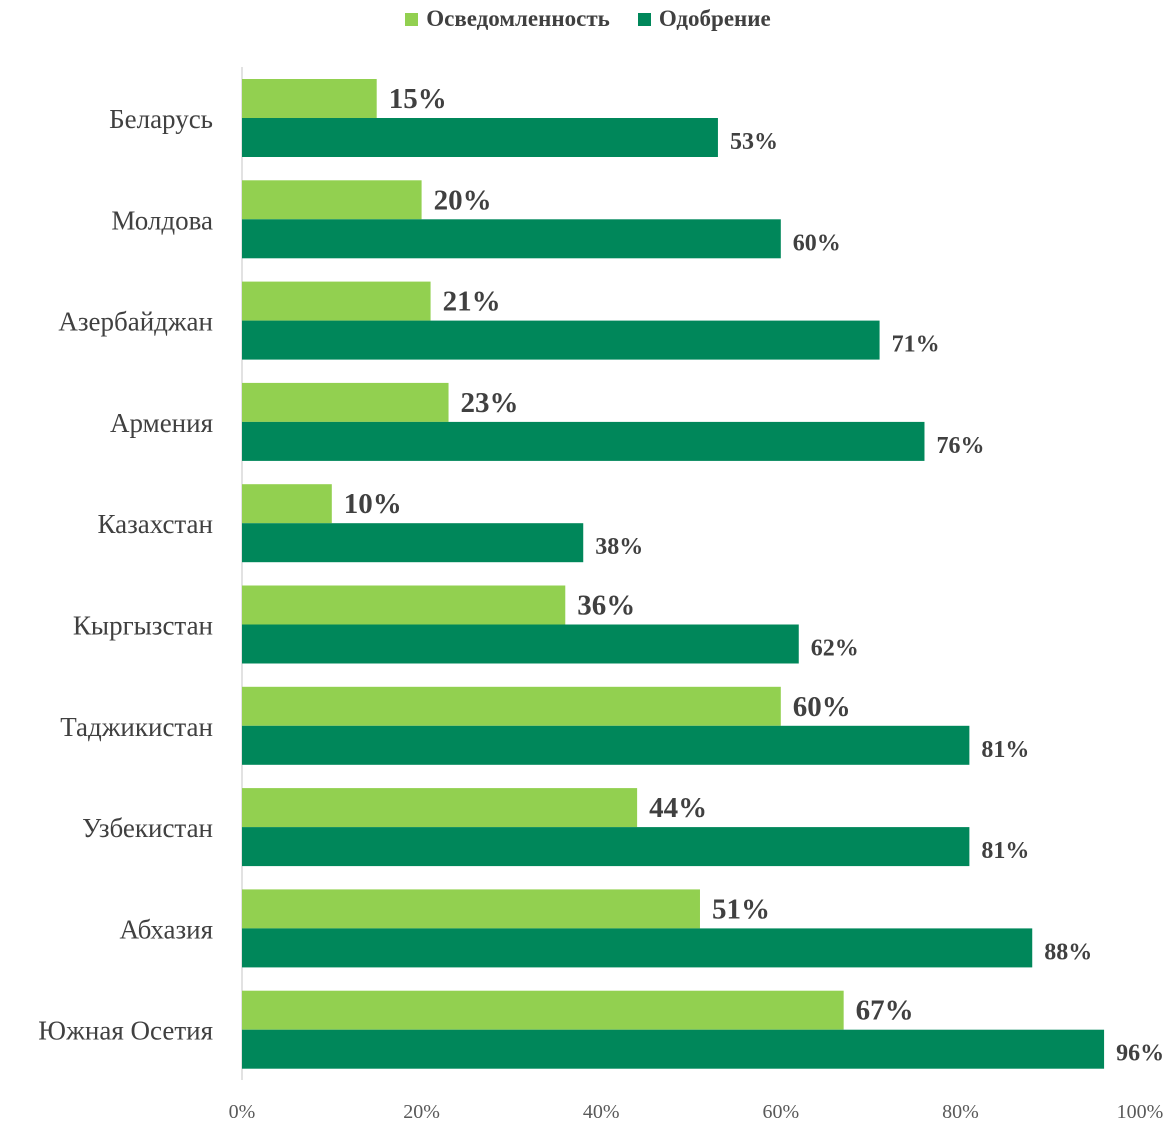  What do you see at coordinates (601, 1112) in the screenshot?
I see `x-tick-label: 40%` at bounding box center [601, 1112].